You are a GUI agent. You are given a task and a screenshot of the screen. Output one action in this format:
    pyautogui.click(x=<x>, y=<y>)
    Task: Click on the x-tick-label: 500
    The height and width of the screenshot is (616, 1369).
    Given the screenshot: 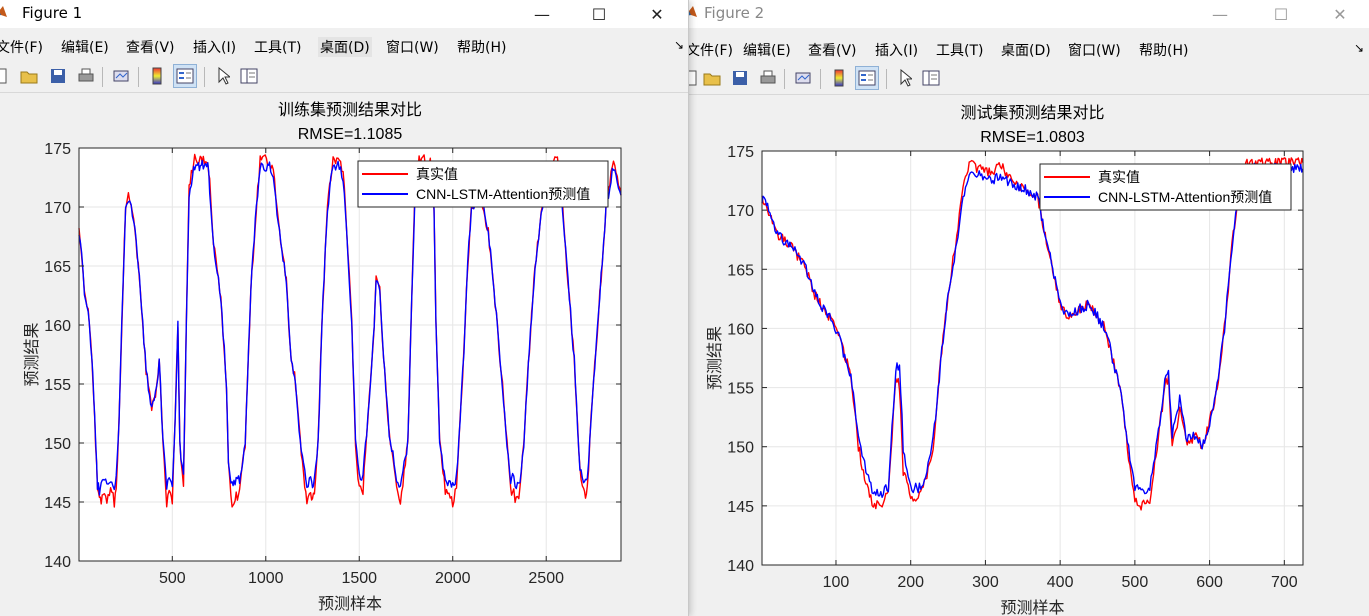 What is the action you would take?
    pyautogui.click(x=1135, y=582)
    